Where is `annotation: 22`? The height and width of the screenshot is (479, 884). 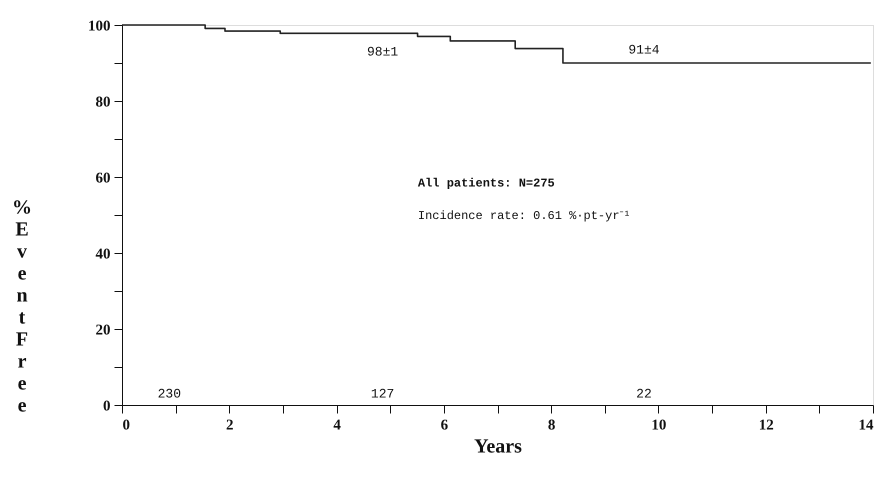
annotation: 22 is located at coordinates (644, 394).